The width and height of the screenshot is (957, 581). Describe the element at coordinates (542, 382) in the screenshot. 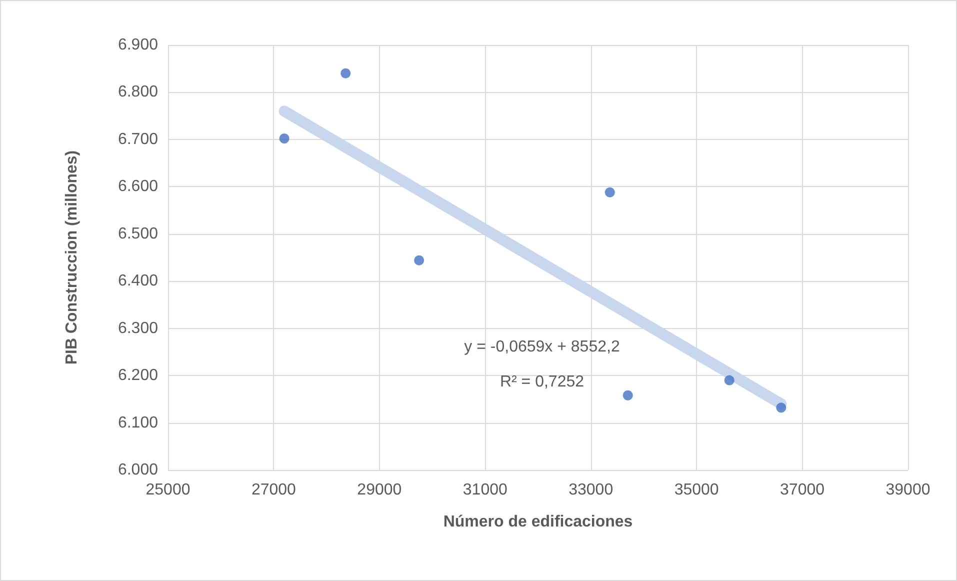

I see `annotation: R² = 0,7252` at that location.